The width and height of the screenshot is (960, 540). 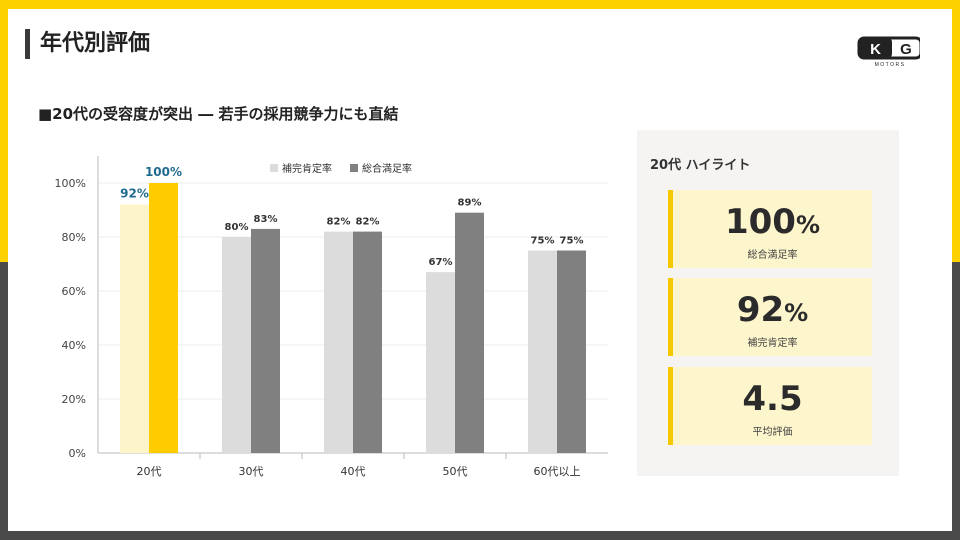 What do you see at coordinates (906, 49) in the screenshot?
I see `svg-text: G` at bounding box center [906, 49].